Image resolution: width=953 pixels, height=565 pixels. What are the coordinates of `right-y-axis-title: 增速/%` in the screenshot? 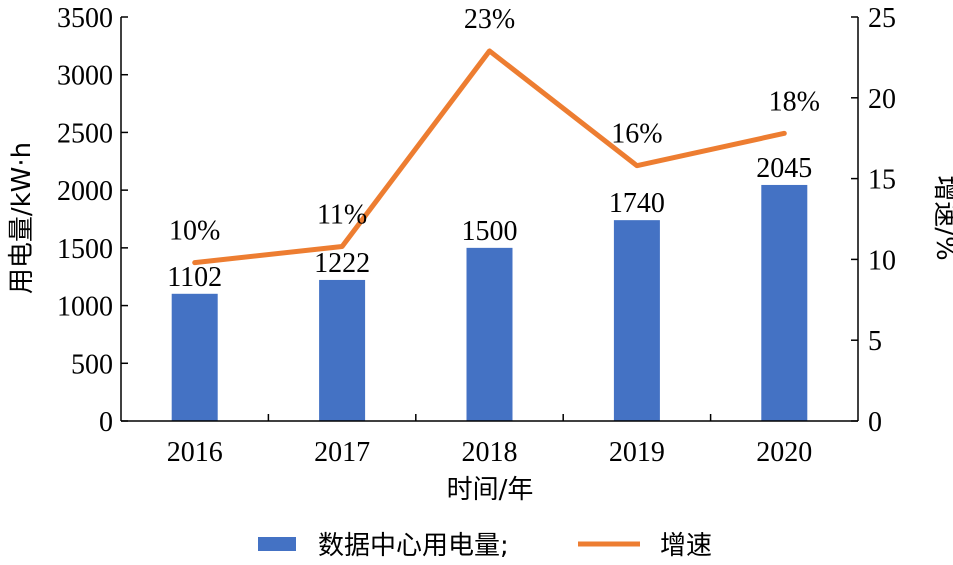 It's located at (941, 217).